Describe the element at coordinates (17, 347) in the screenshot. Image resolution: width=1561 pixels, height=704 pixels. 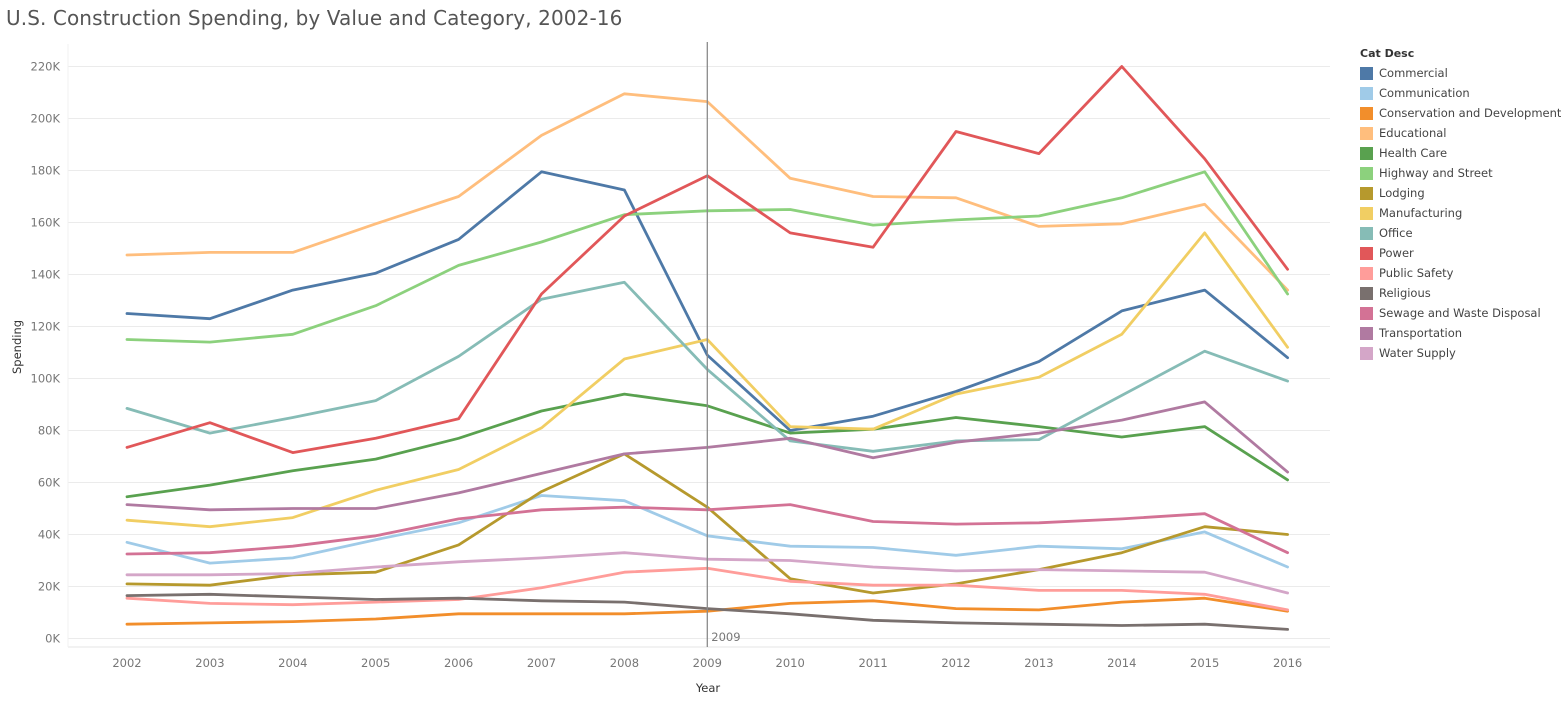
I see `y-axis-title: Spending` at that location.